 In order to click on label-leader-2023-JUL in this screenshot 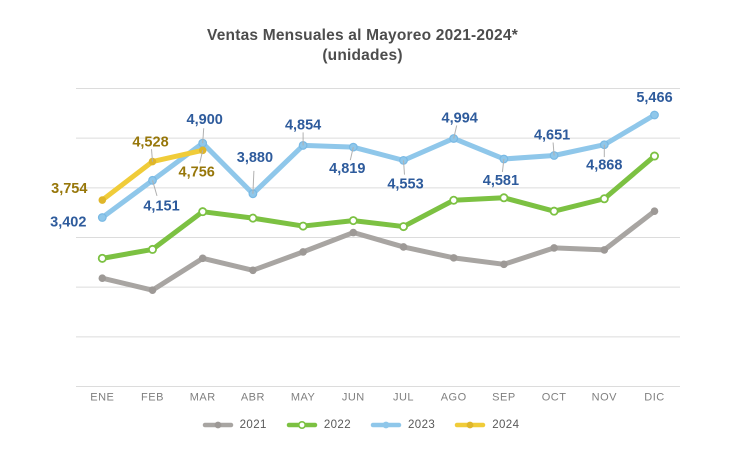, I will do `click(404, 167)`.